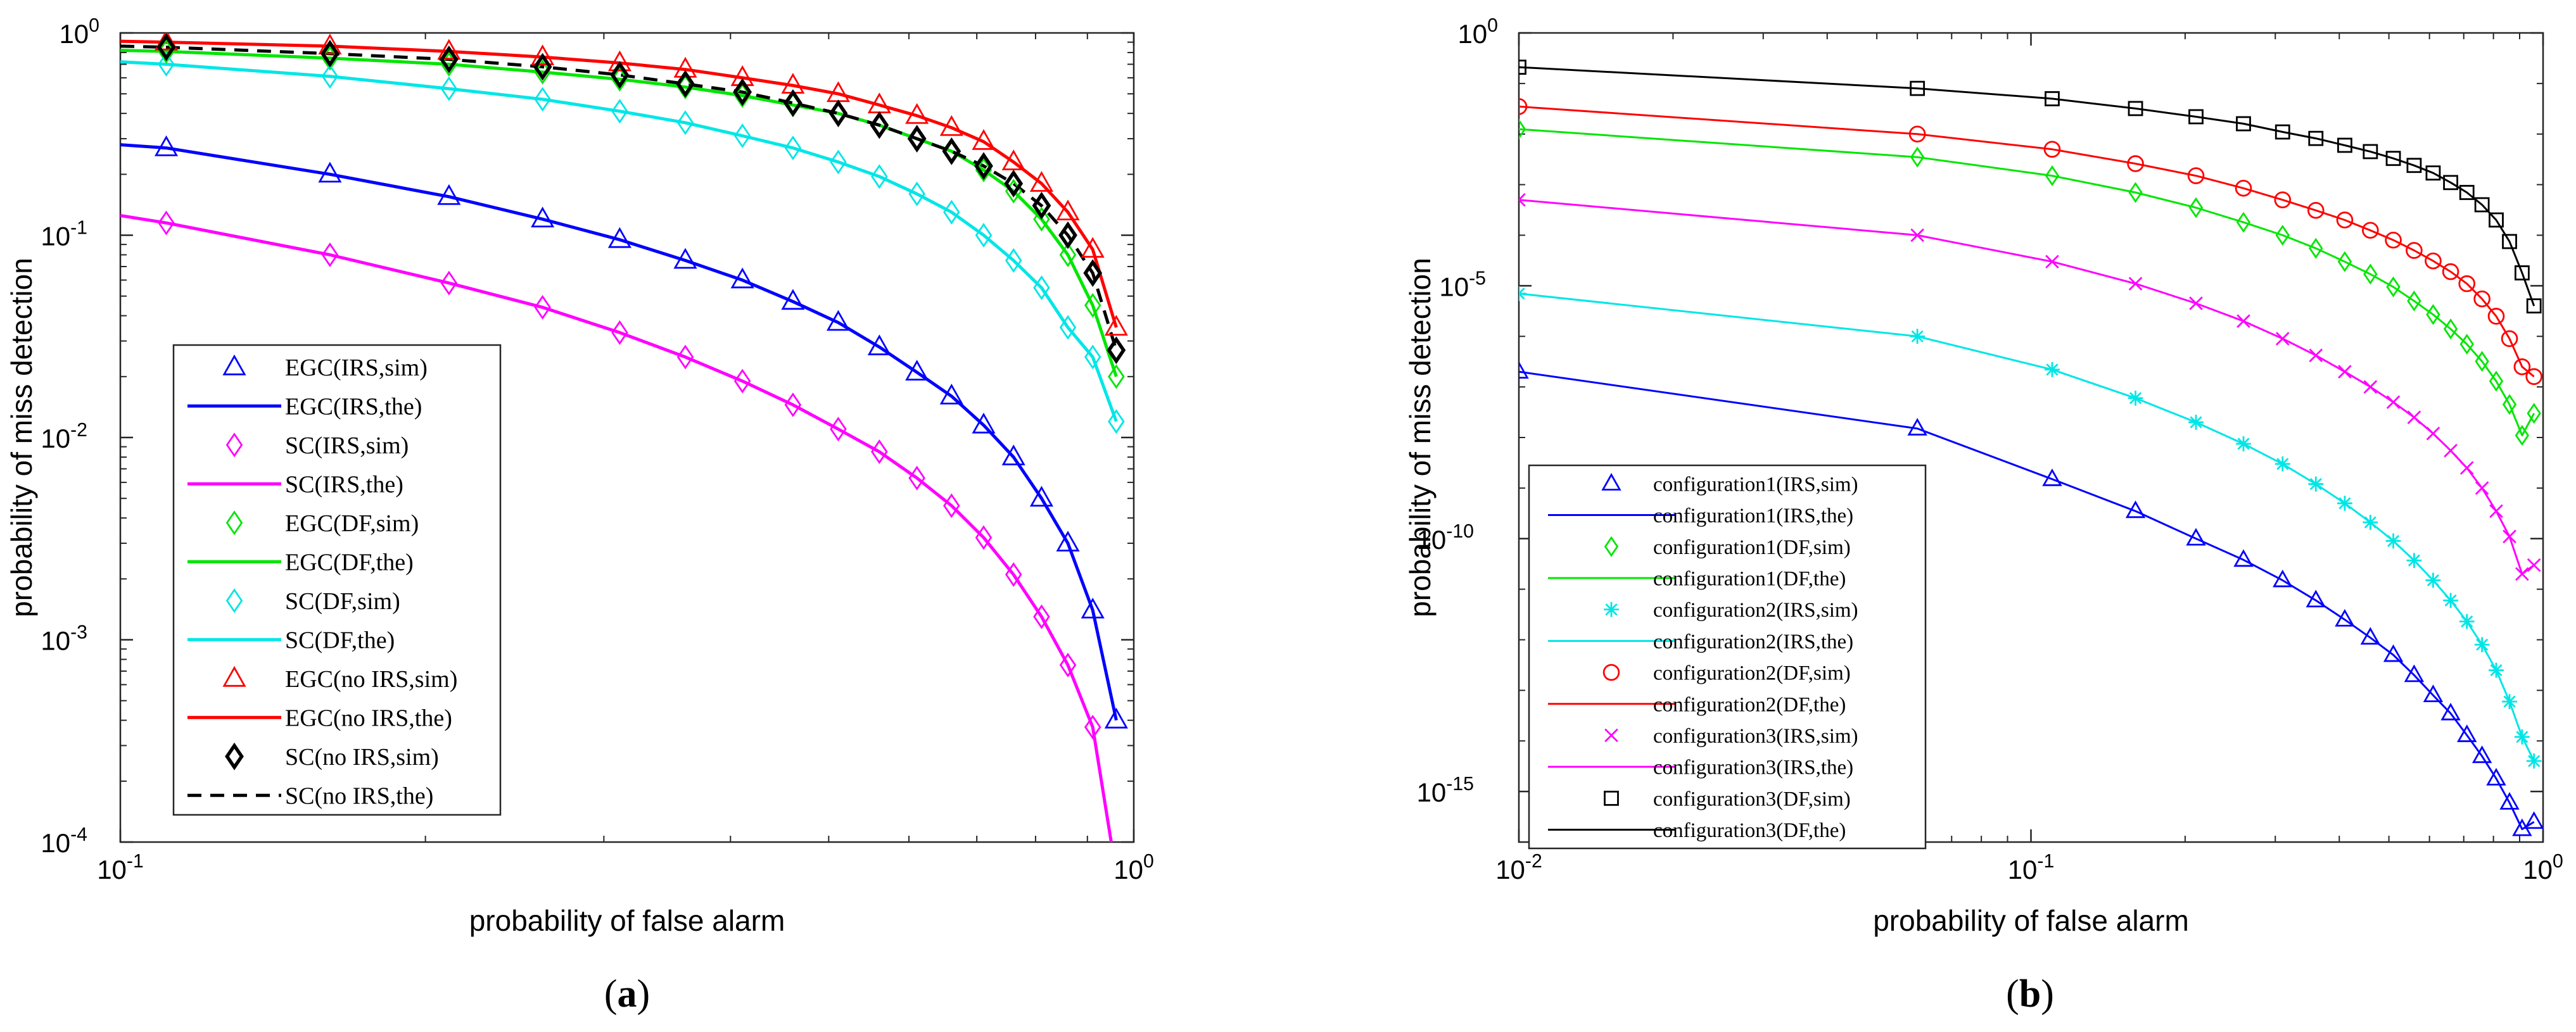  Describe the element at coordinates (1752, 799) in the screenshot. I see `legend-label: configuration3(DF,sim)` at that location.